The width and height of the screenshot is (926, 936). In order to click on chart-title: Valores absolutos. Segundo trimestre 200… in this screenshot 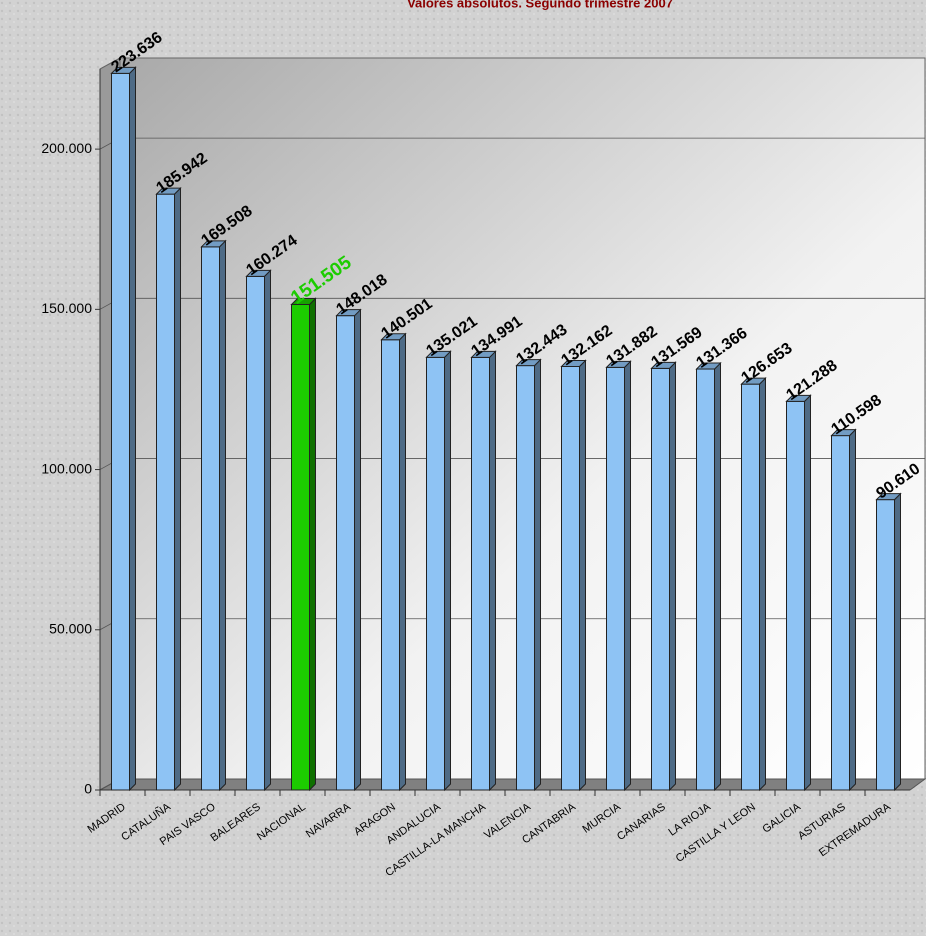, I will do `click(540, 5)`.